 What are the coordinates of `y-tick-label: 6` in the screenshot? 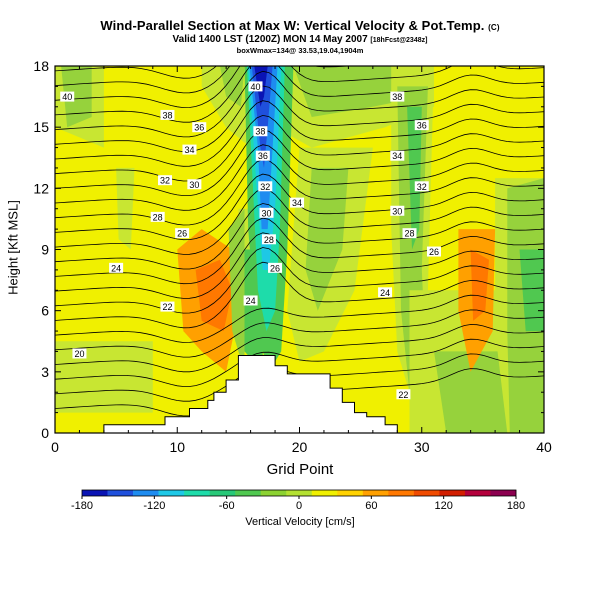 It's located at (45, 311).